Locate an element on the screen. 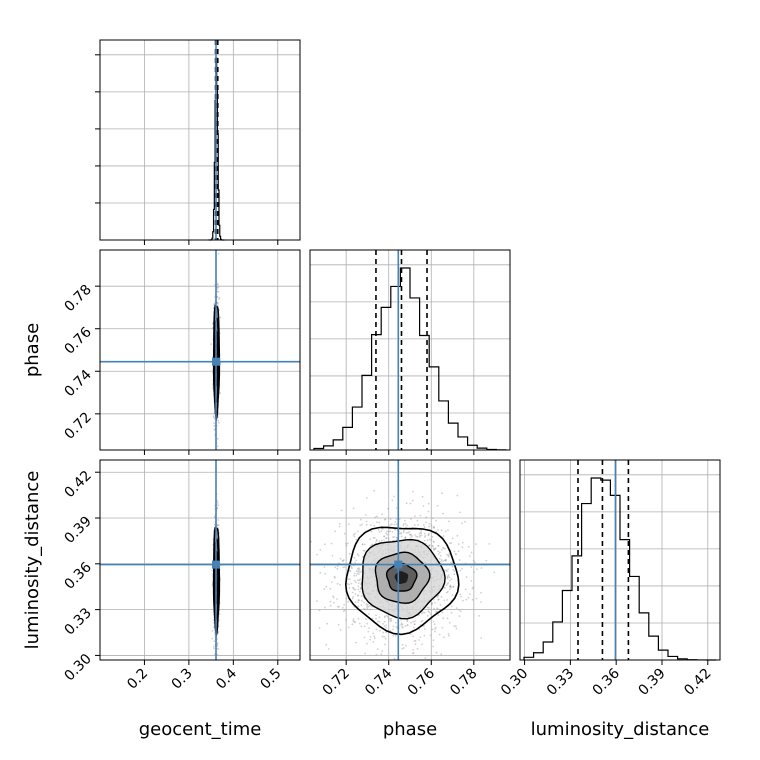  x-tick-label: 0.72 is located at coordinates (336, 682).